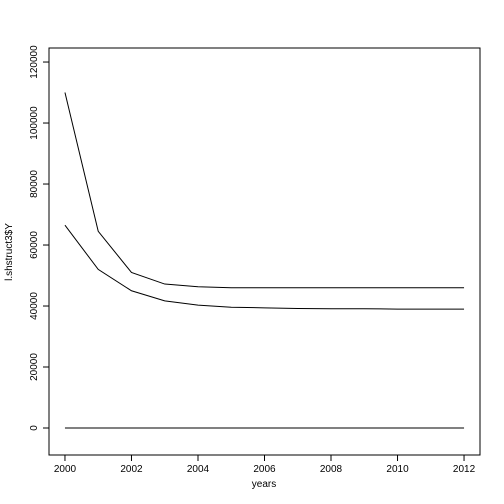  I want to click on y-tick-label: 20000, so click(34, 367).